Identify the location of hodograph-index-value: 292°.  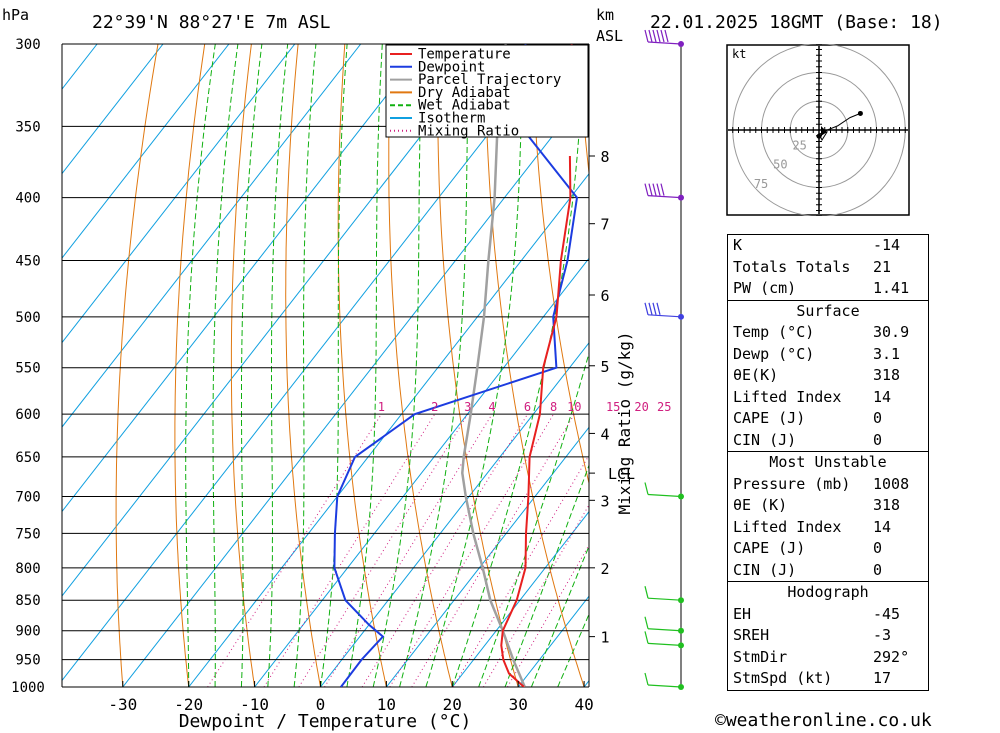
(891, 656).